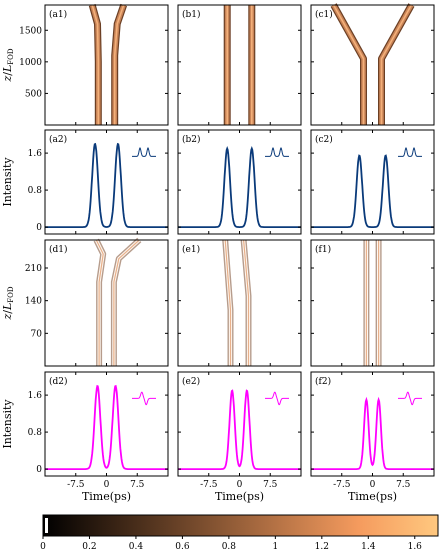  I want to click on panel-b2: (b2), so click(239, 182).